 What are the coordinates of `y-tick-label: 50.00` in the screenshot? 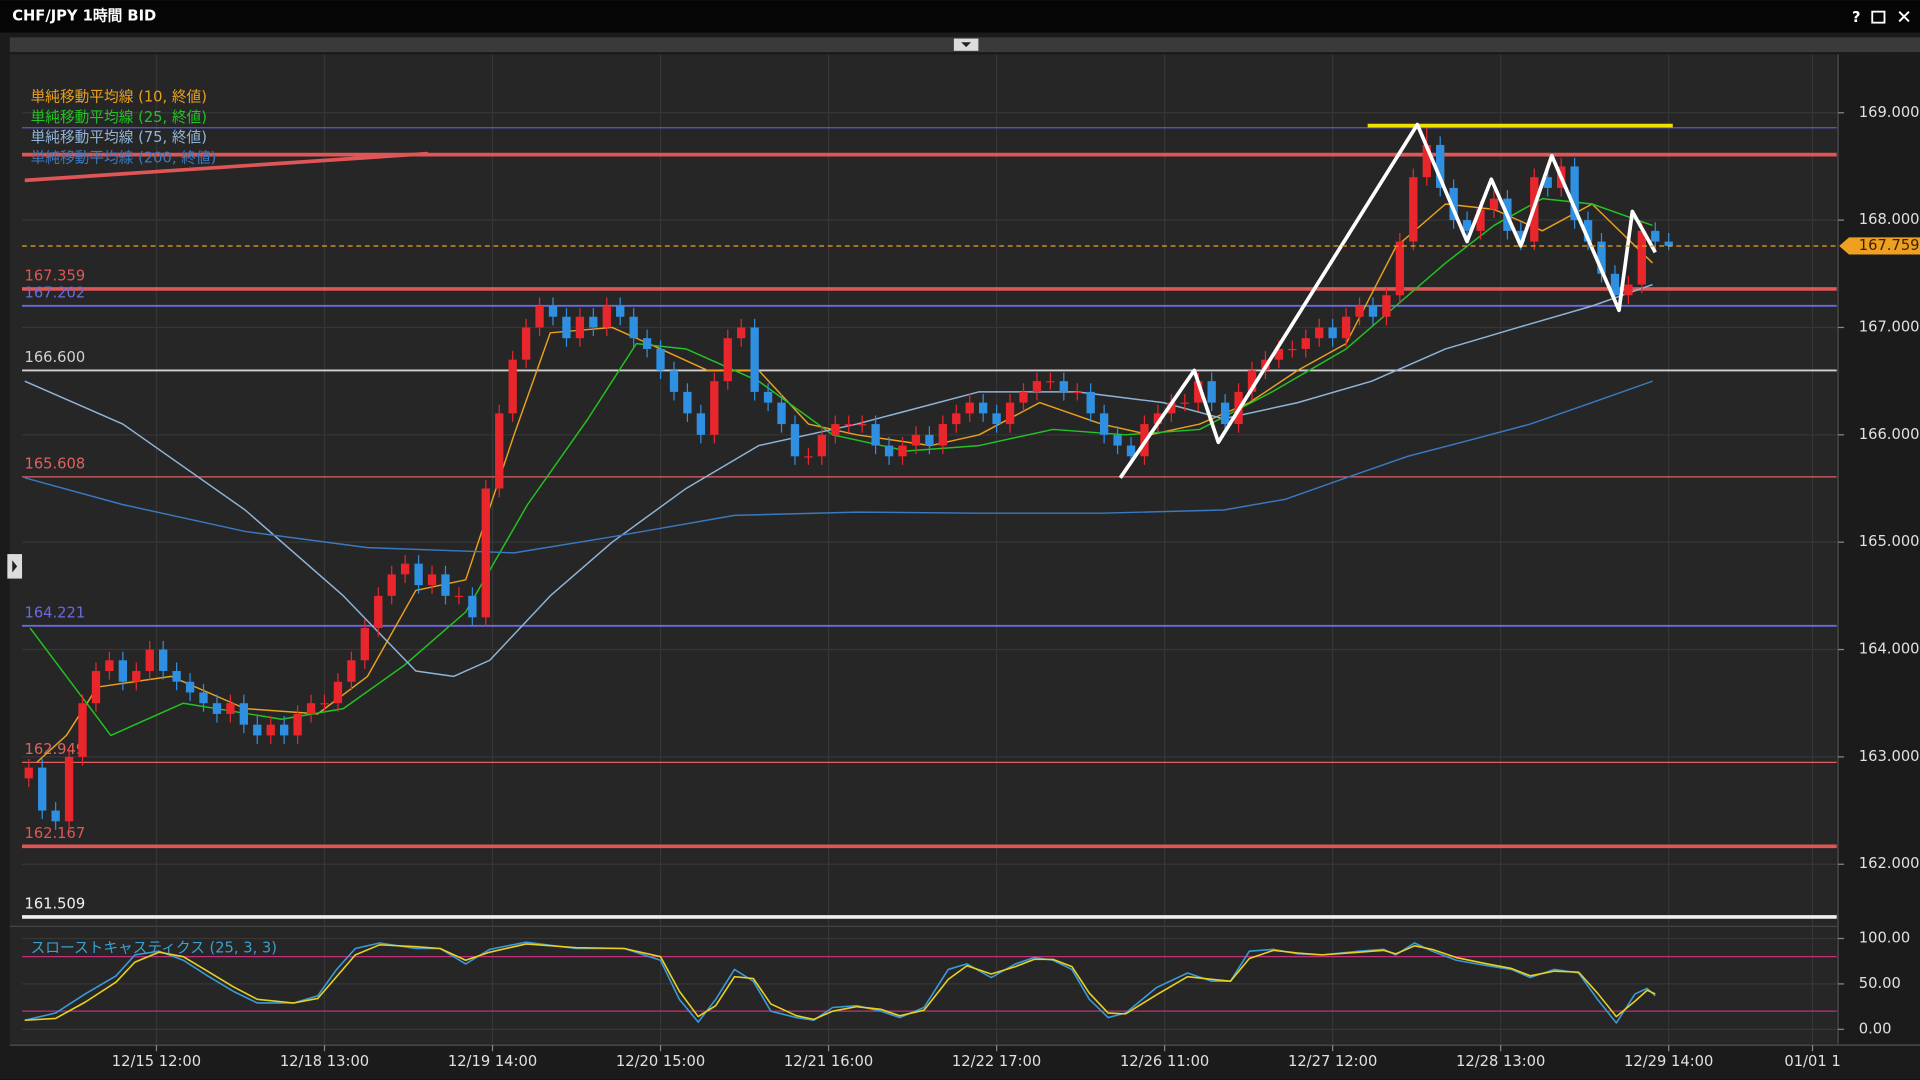 It's located at (1880, 983).